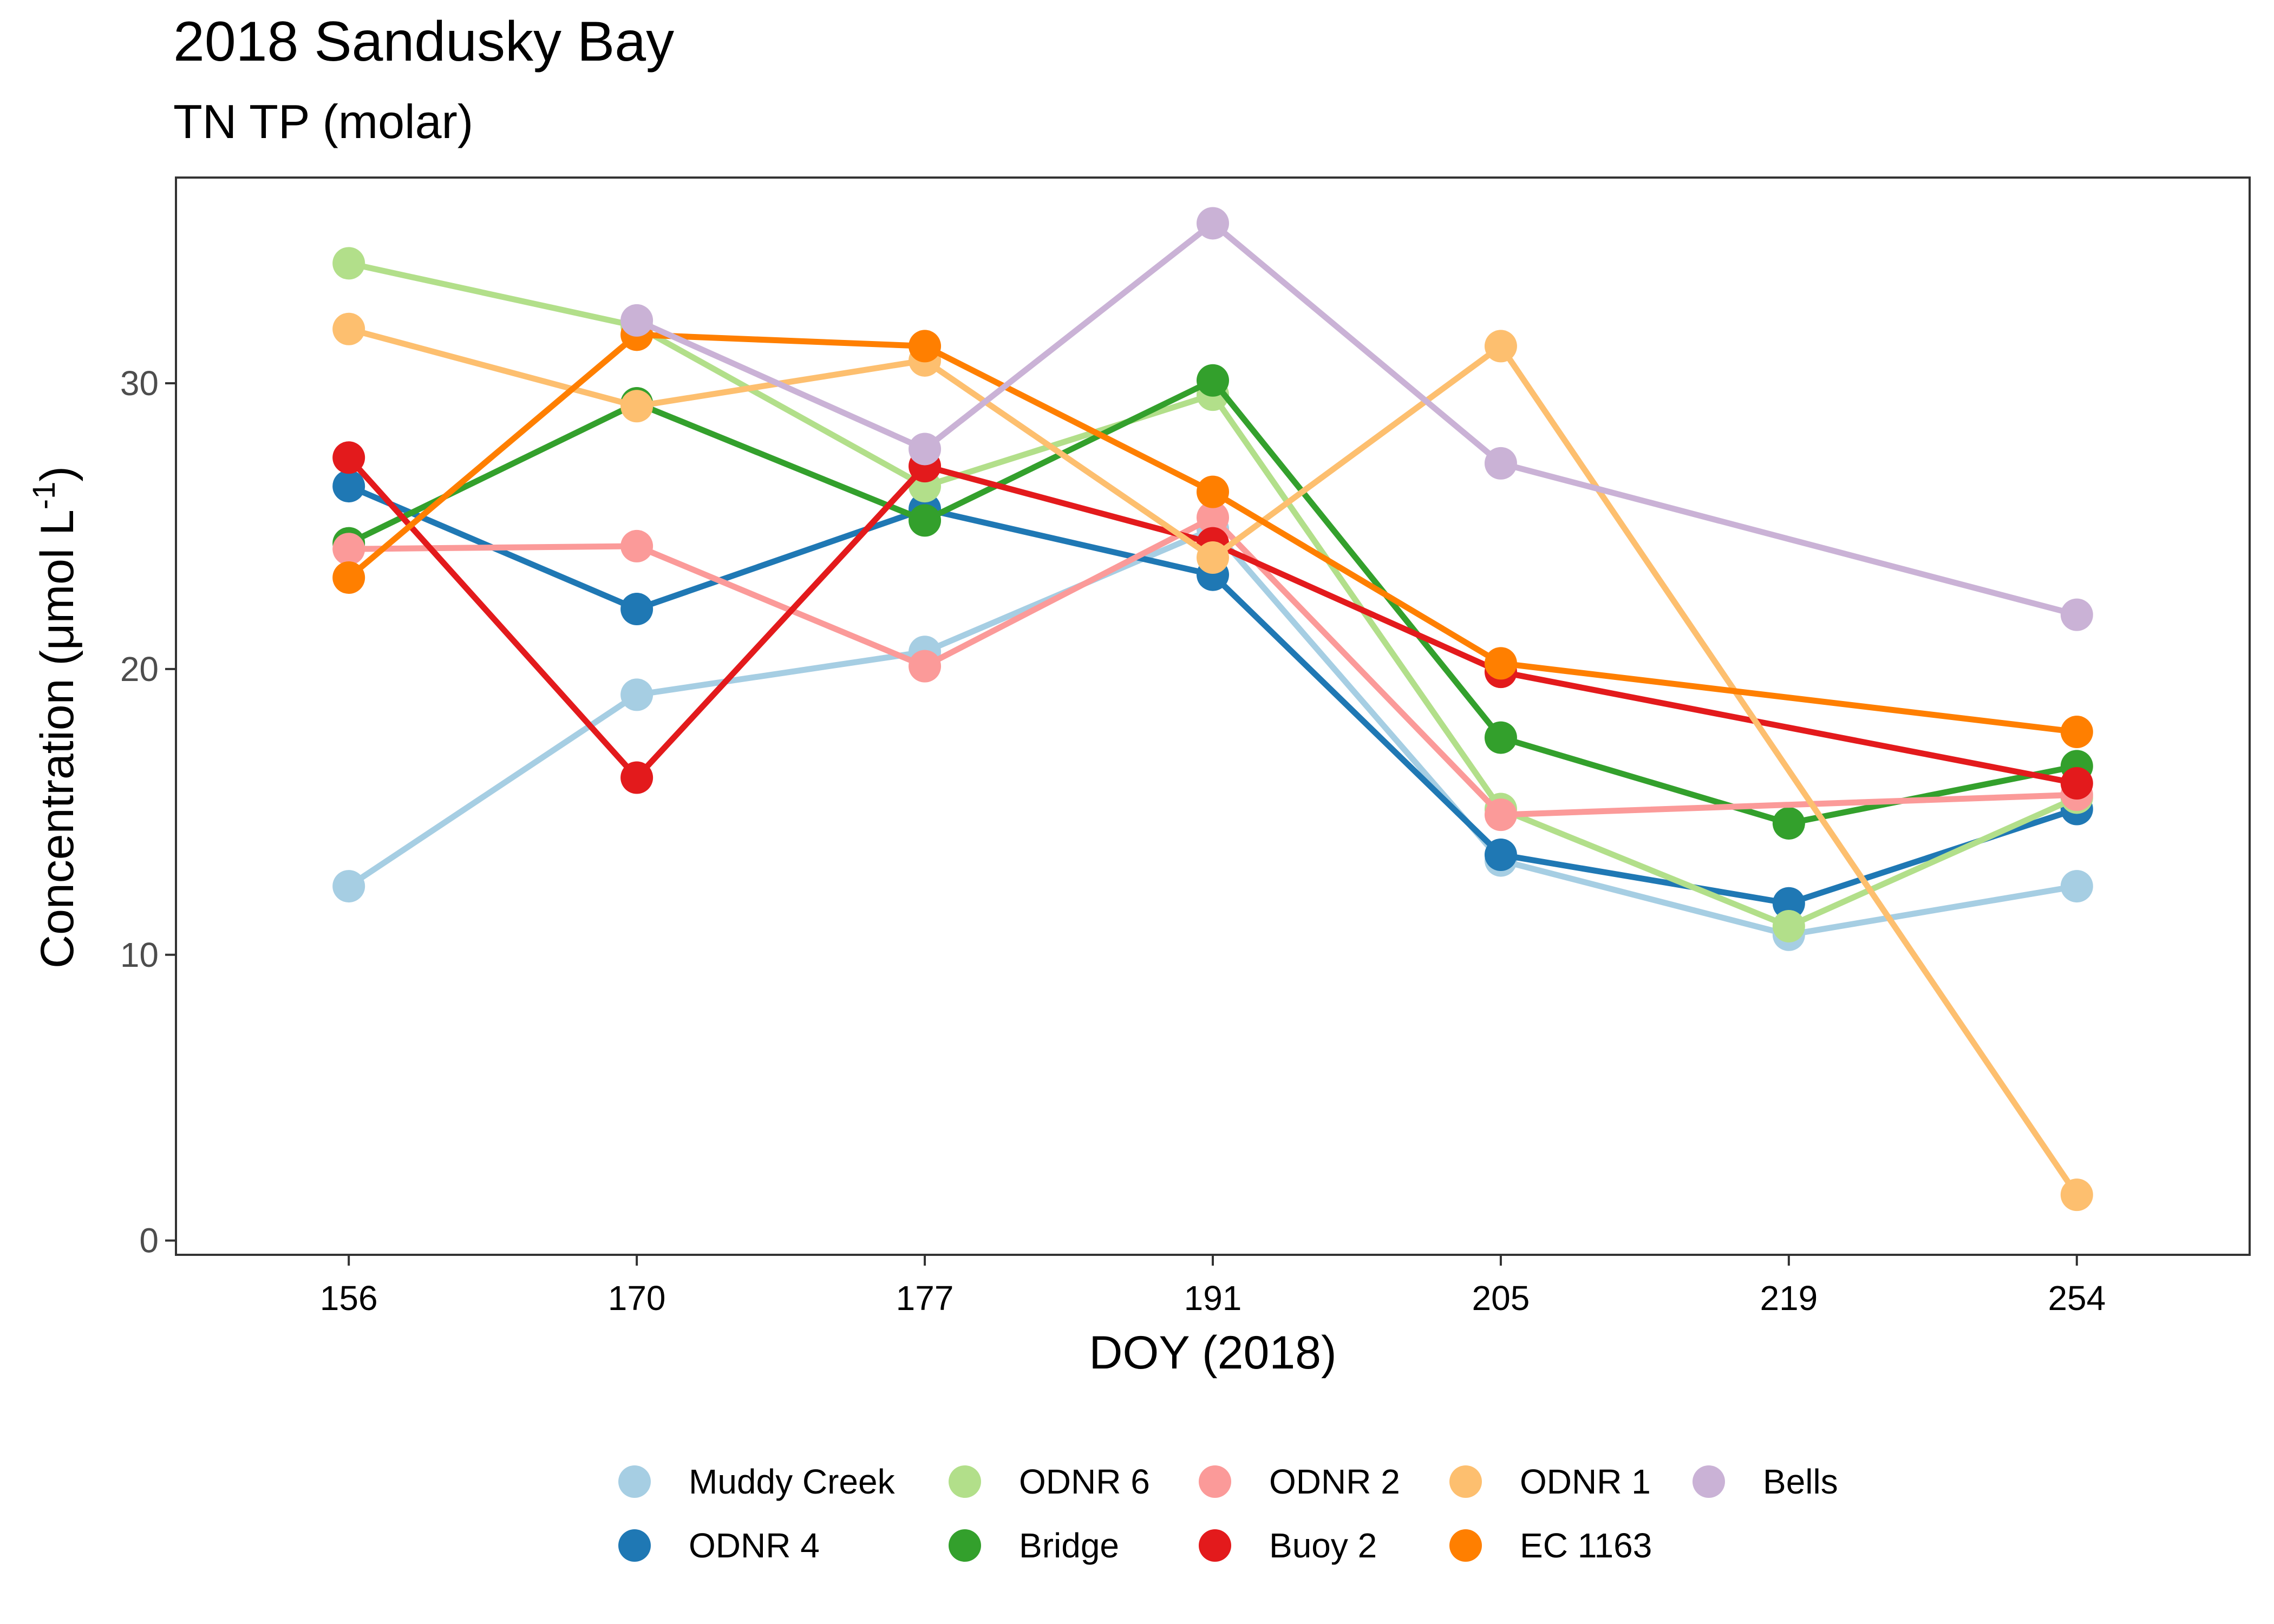 The height and width of the screenshot is (1624, 2274). Describe the element at coordinates (139, 383) in the screenshot. I see `y-tick-label: 30` at that location.